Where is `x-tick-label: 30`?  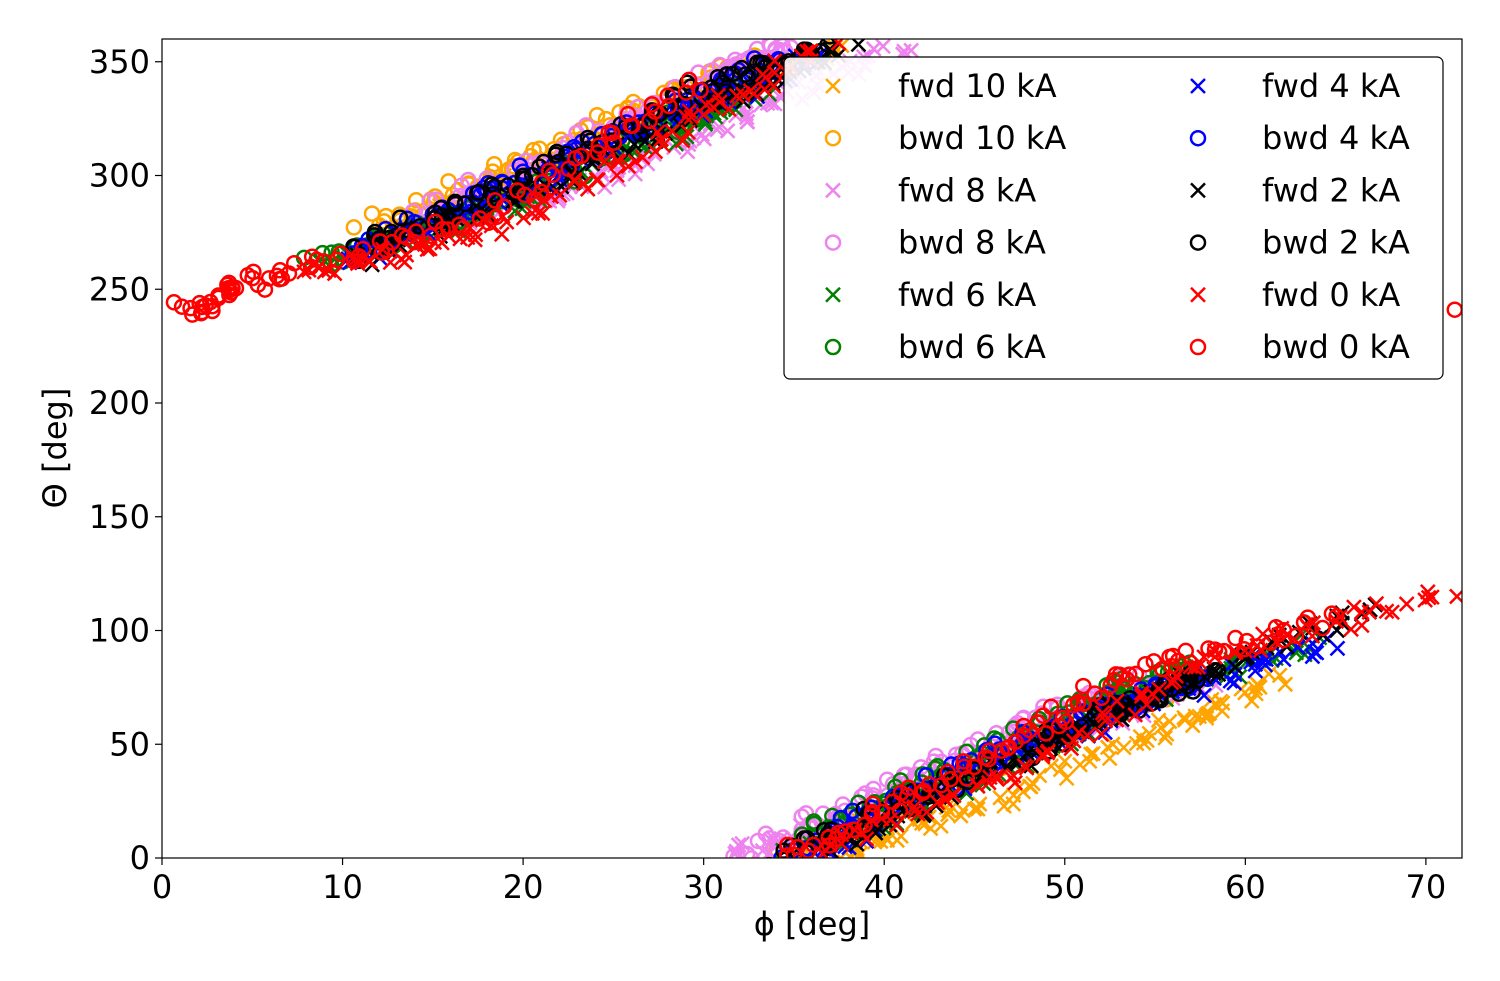 x-tick-label: 30 is located at coordinates (703, 887).